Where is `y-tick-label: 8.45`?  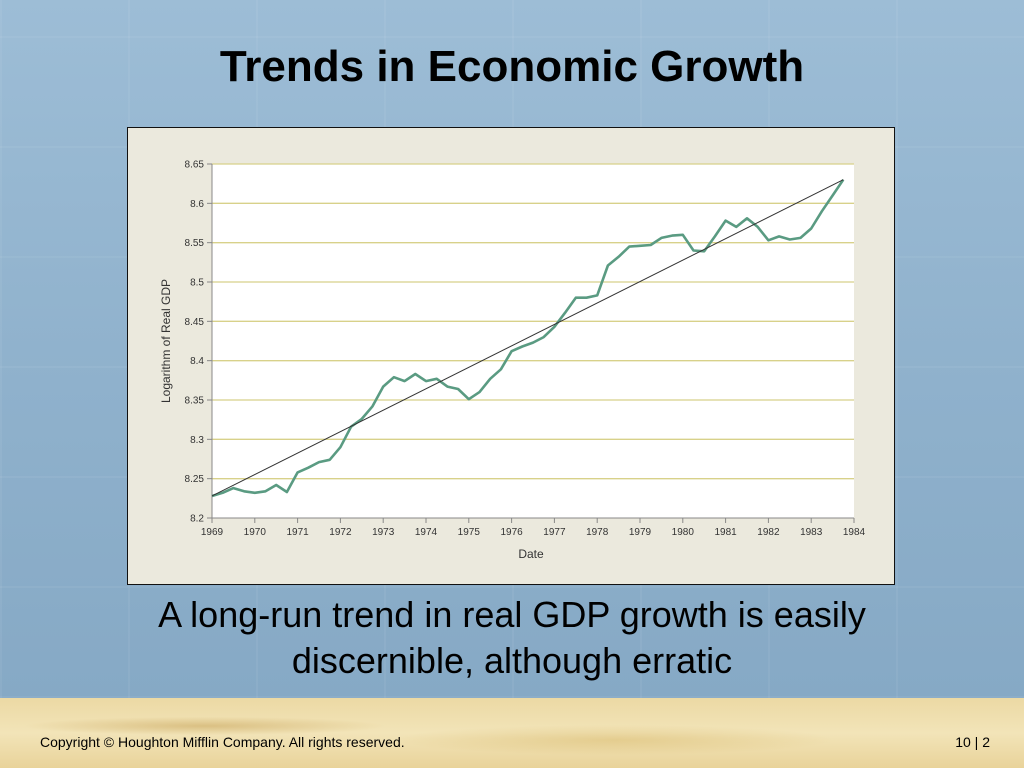
y-tick-label: 8.45 is located at coordinates (195, 322).